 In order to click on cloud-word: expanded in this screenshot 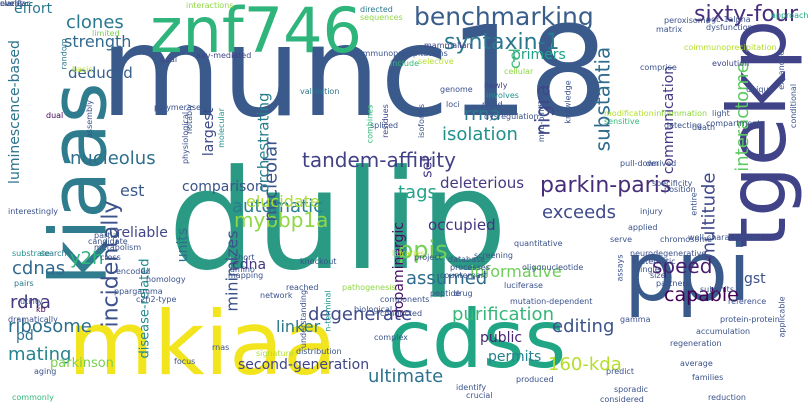, I will do `click(781, 70)`.